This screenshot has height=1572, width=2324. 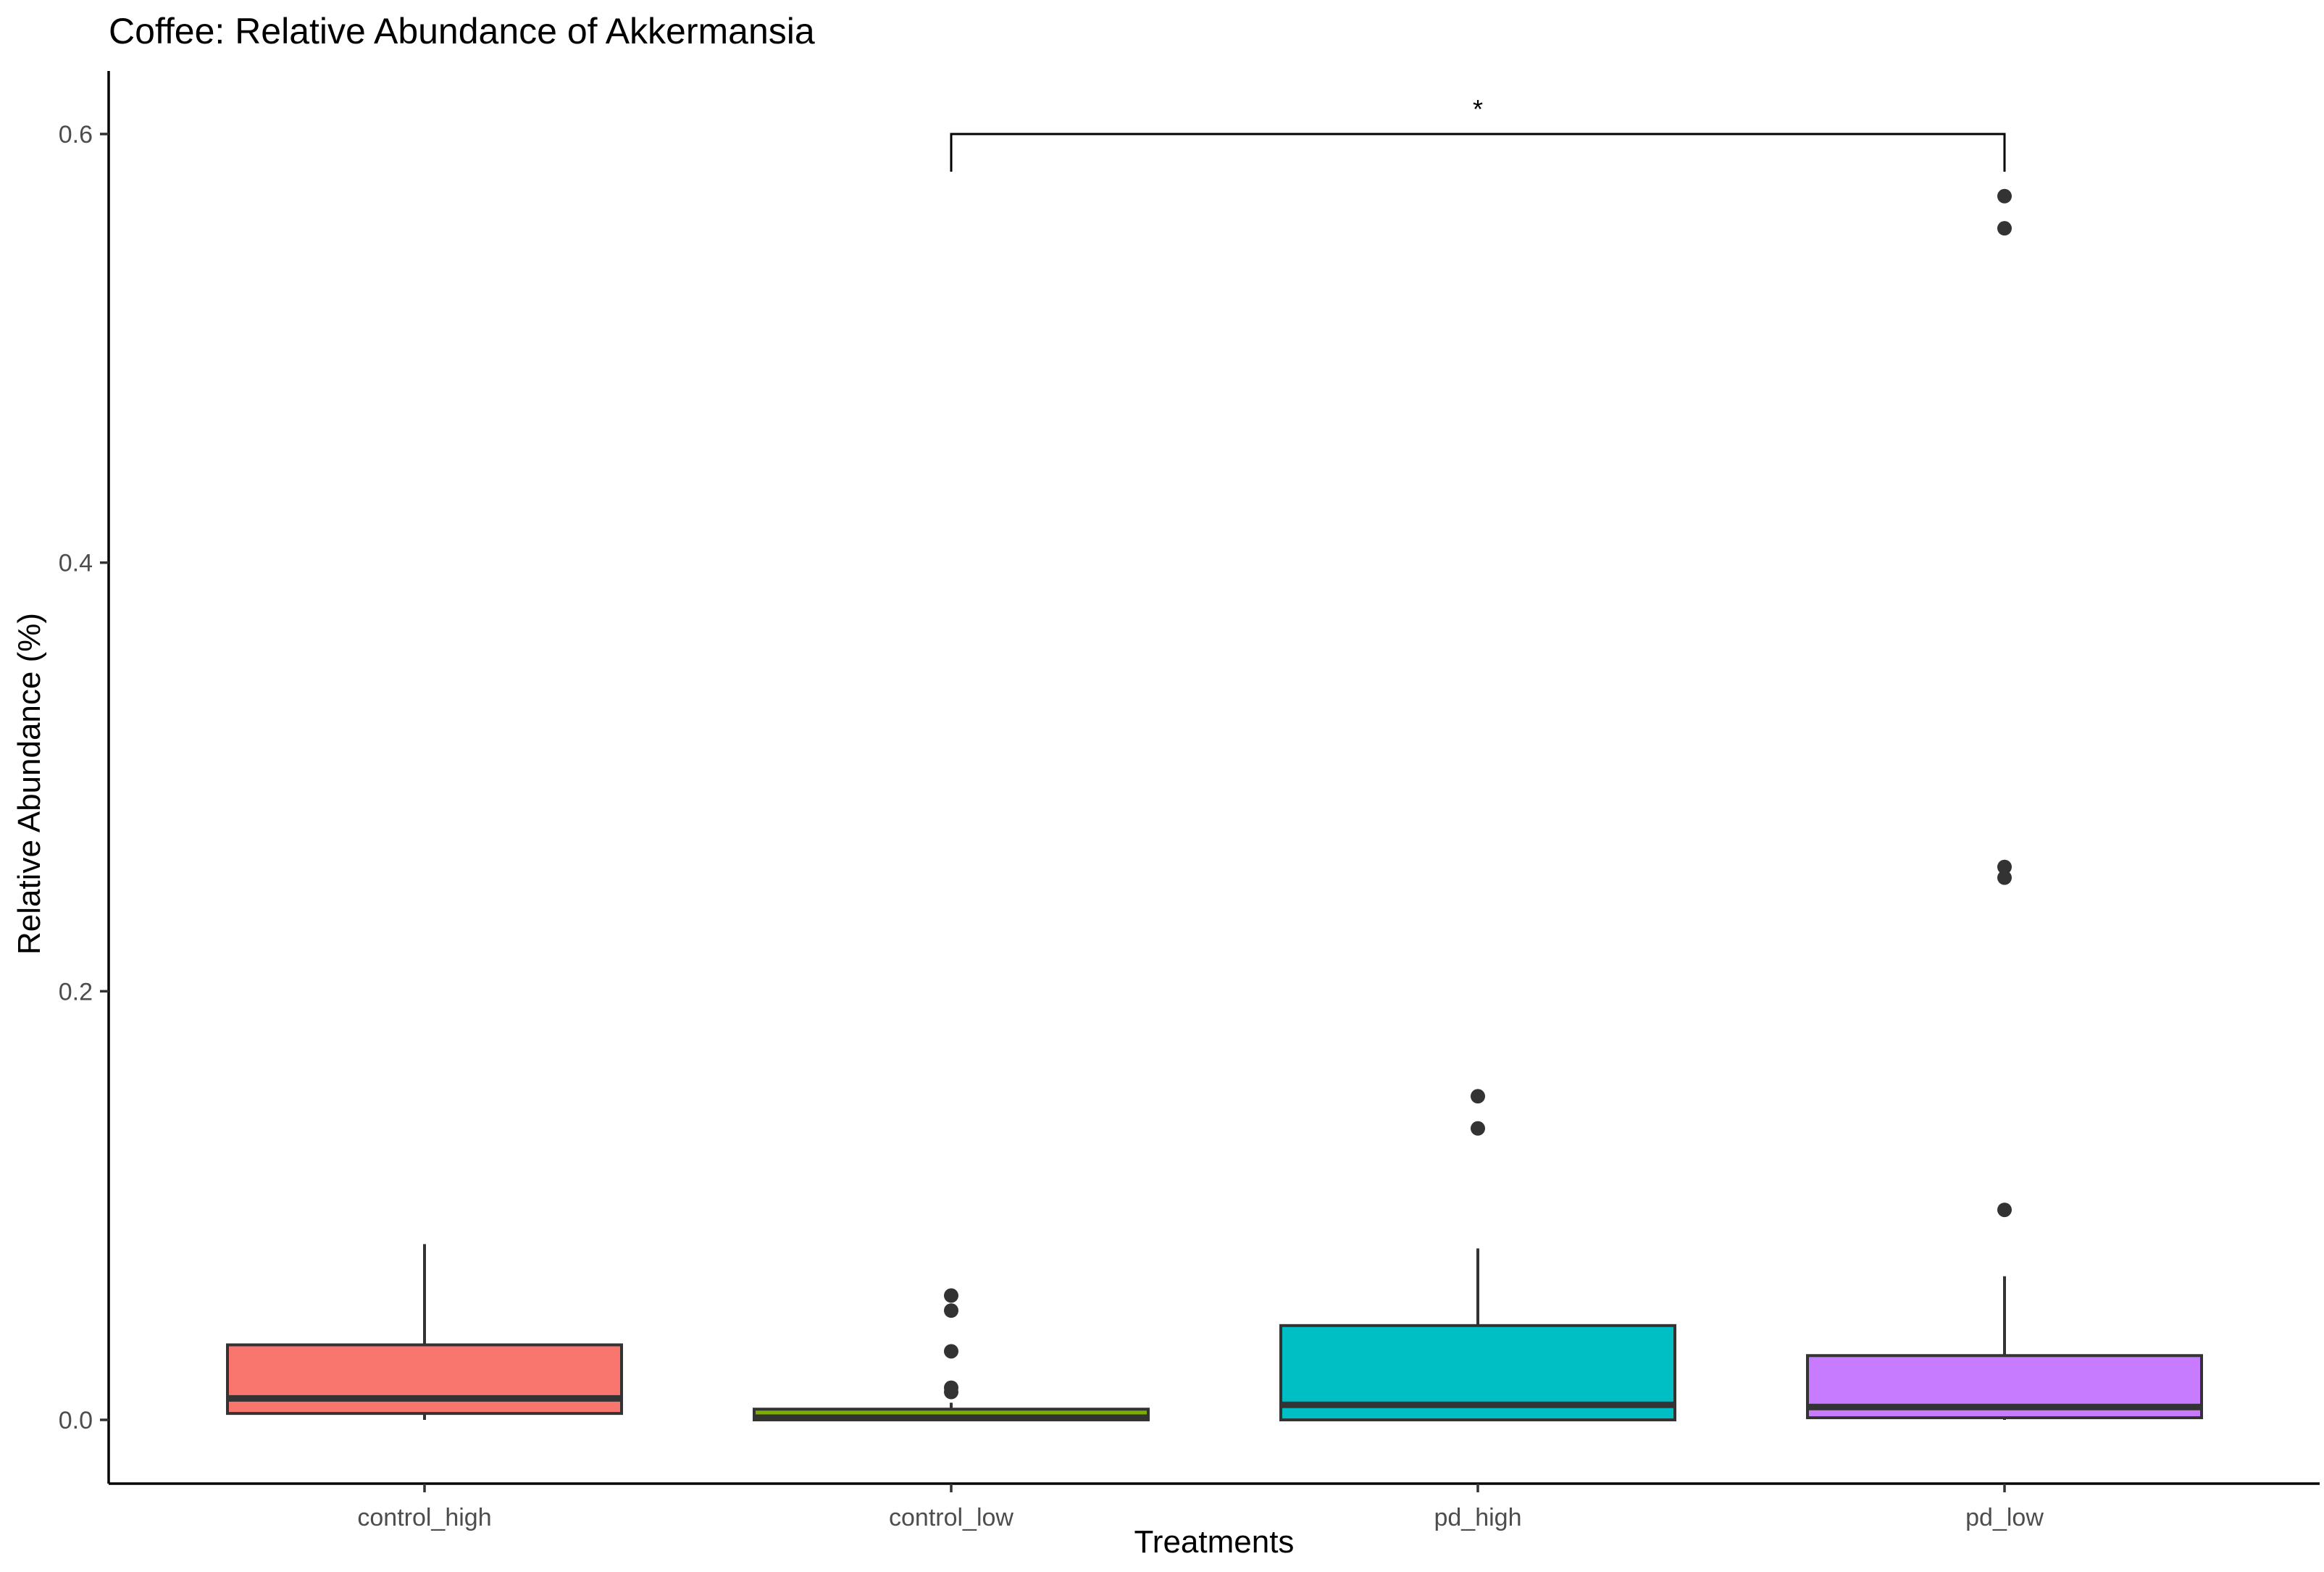 What do you see at coordinates (1478, 1517) in the screenshot?
I see `x-tick-label: pd_high` at bounding box center [1478, 1517].